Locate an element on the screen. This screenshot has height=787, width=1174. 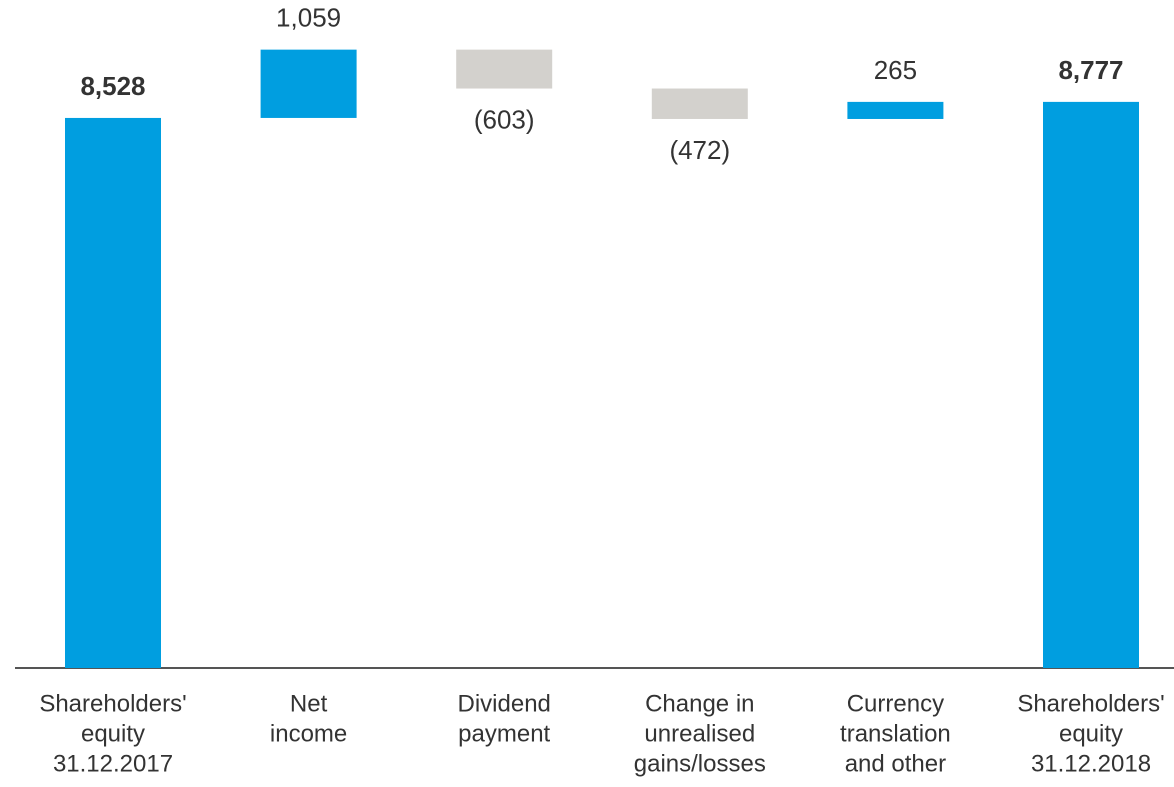
category-label: Dividend is located at coordinates (504, 703).